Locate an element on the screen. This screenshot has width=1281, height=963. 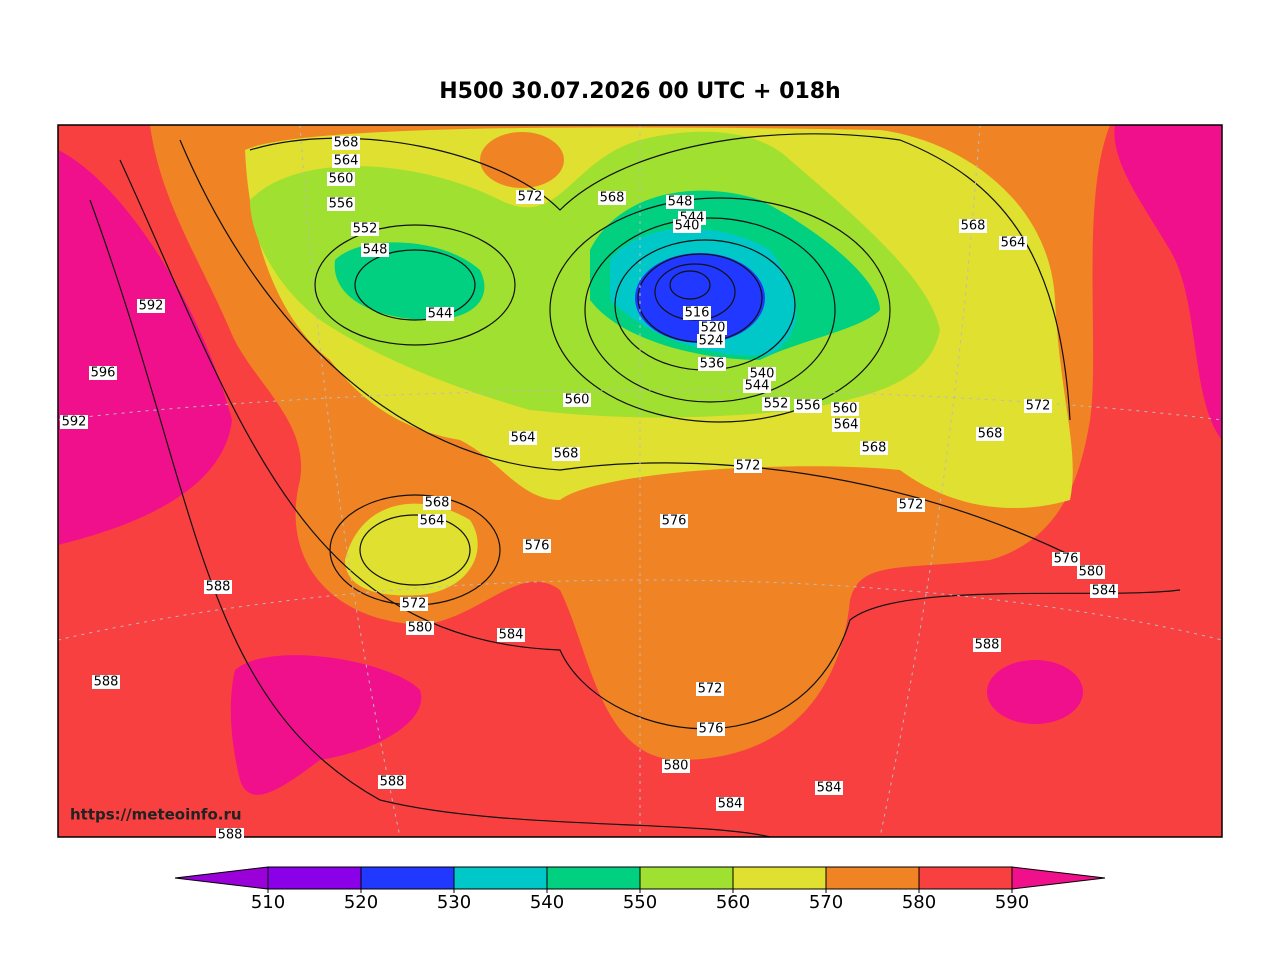
colorbar-tick-label: 590 is located at coordinates (1012, 902).